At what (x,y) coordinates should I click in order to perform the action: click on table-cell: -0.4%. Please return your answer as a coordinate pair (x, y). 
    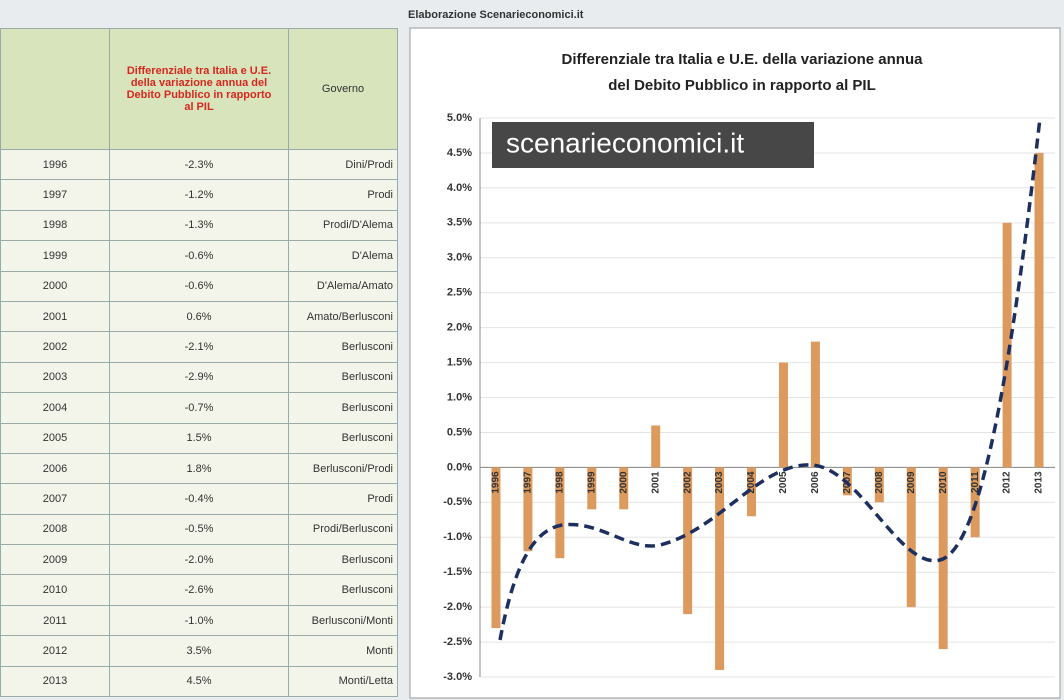
    Looking at the image, I should click on (199, 499).